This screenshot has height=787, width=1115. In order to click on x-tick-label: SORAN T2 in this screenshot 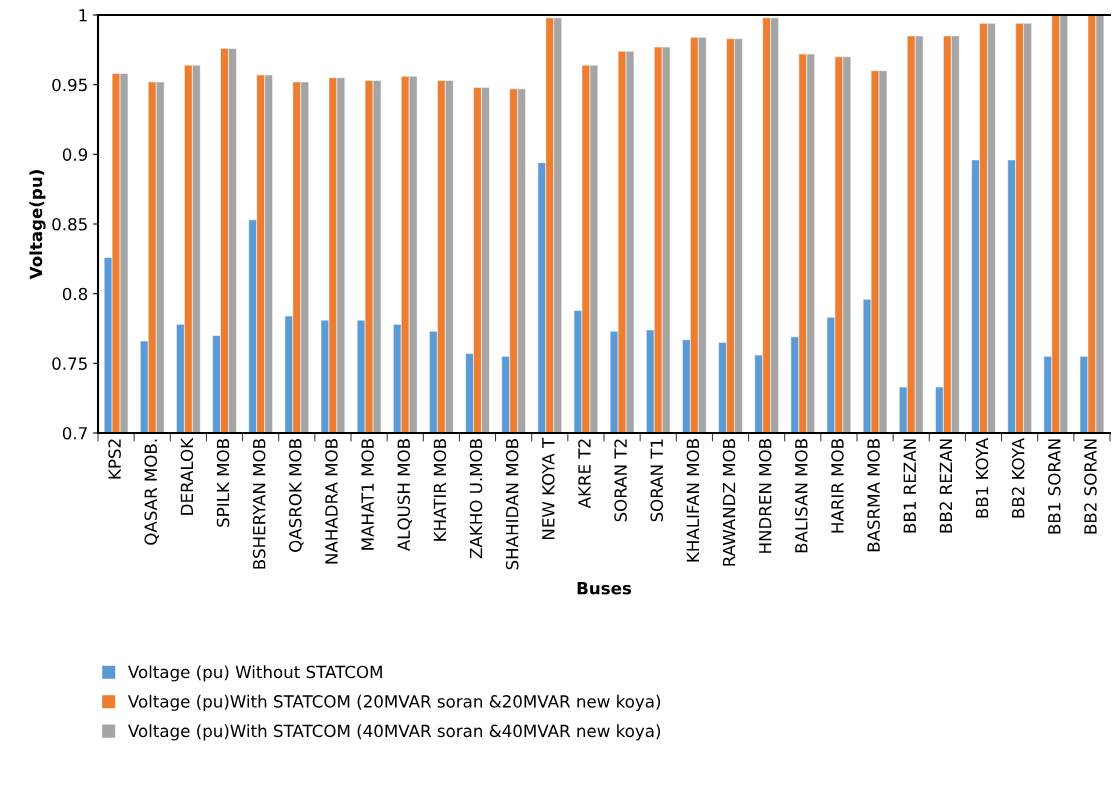, I will do `click(620, 480)`.